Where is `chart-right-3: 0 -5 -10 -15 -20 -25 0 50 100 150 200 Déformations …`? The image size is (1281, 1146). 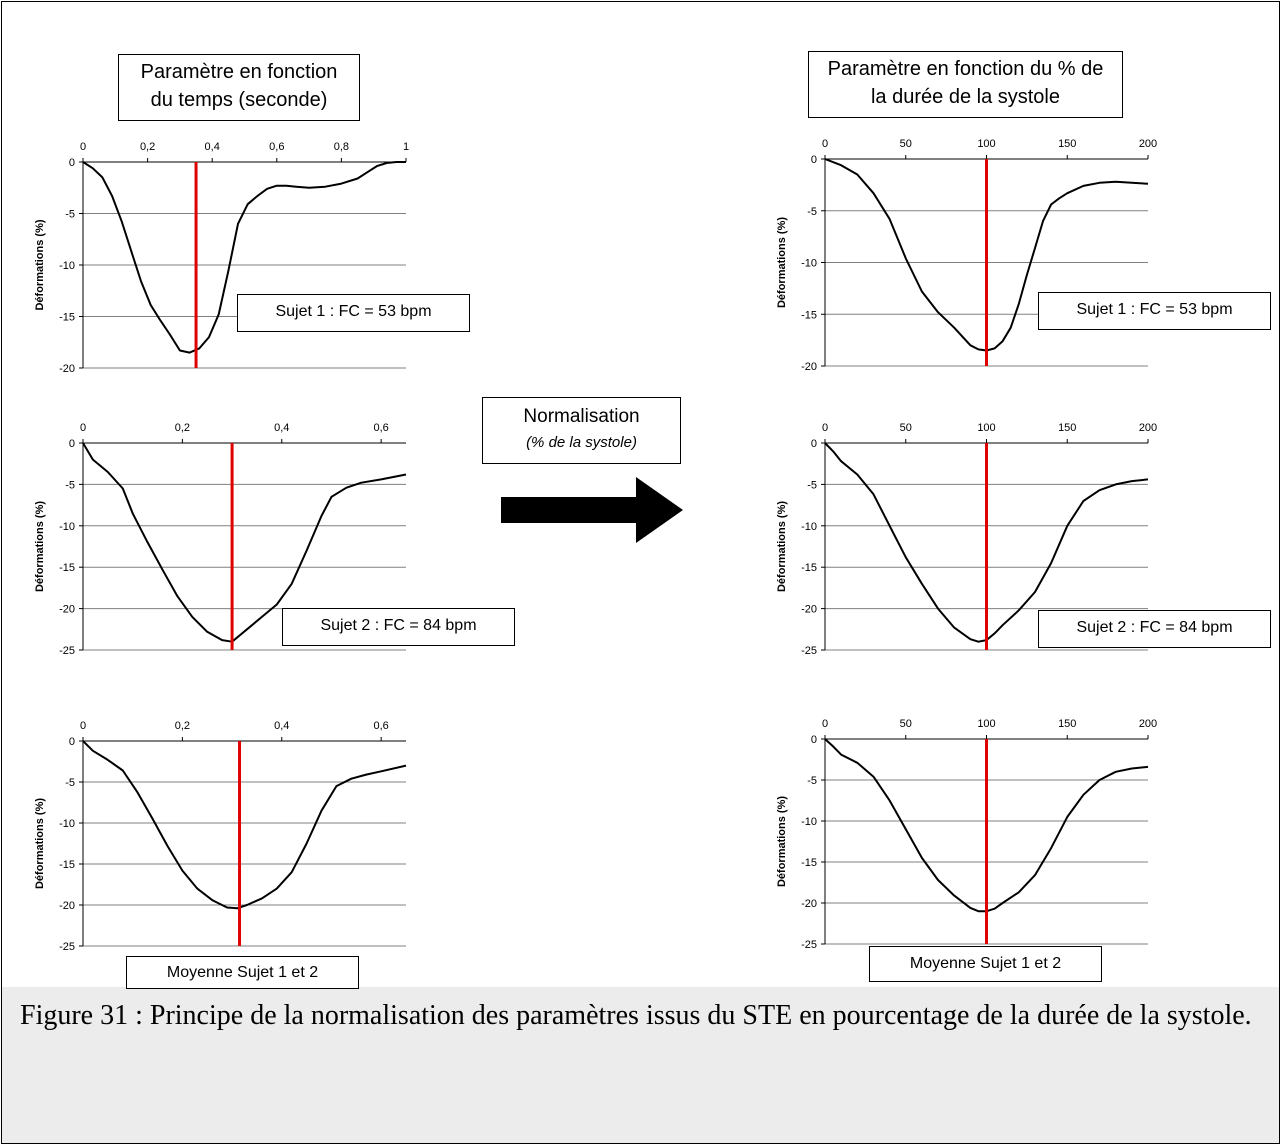 chart-right-3: 0 -5 -10 -15 -20 -25 0 50 100 150 200 Déformations … is located at coordinates (966, 834).